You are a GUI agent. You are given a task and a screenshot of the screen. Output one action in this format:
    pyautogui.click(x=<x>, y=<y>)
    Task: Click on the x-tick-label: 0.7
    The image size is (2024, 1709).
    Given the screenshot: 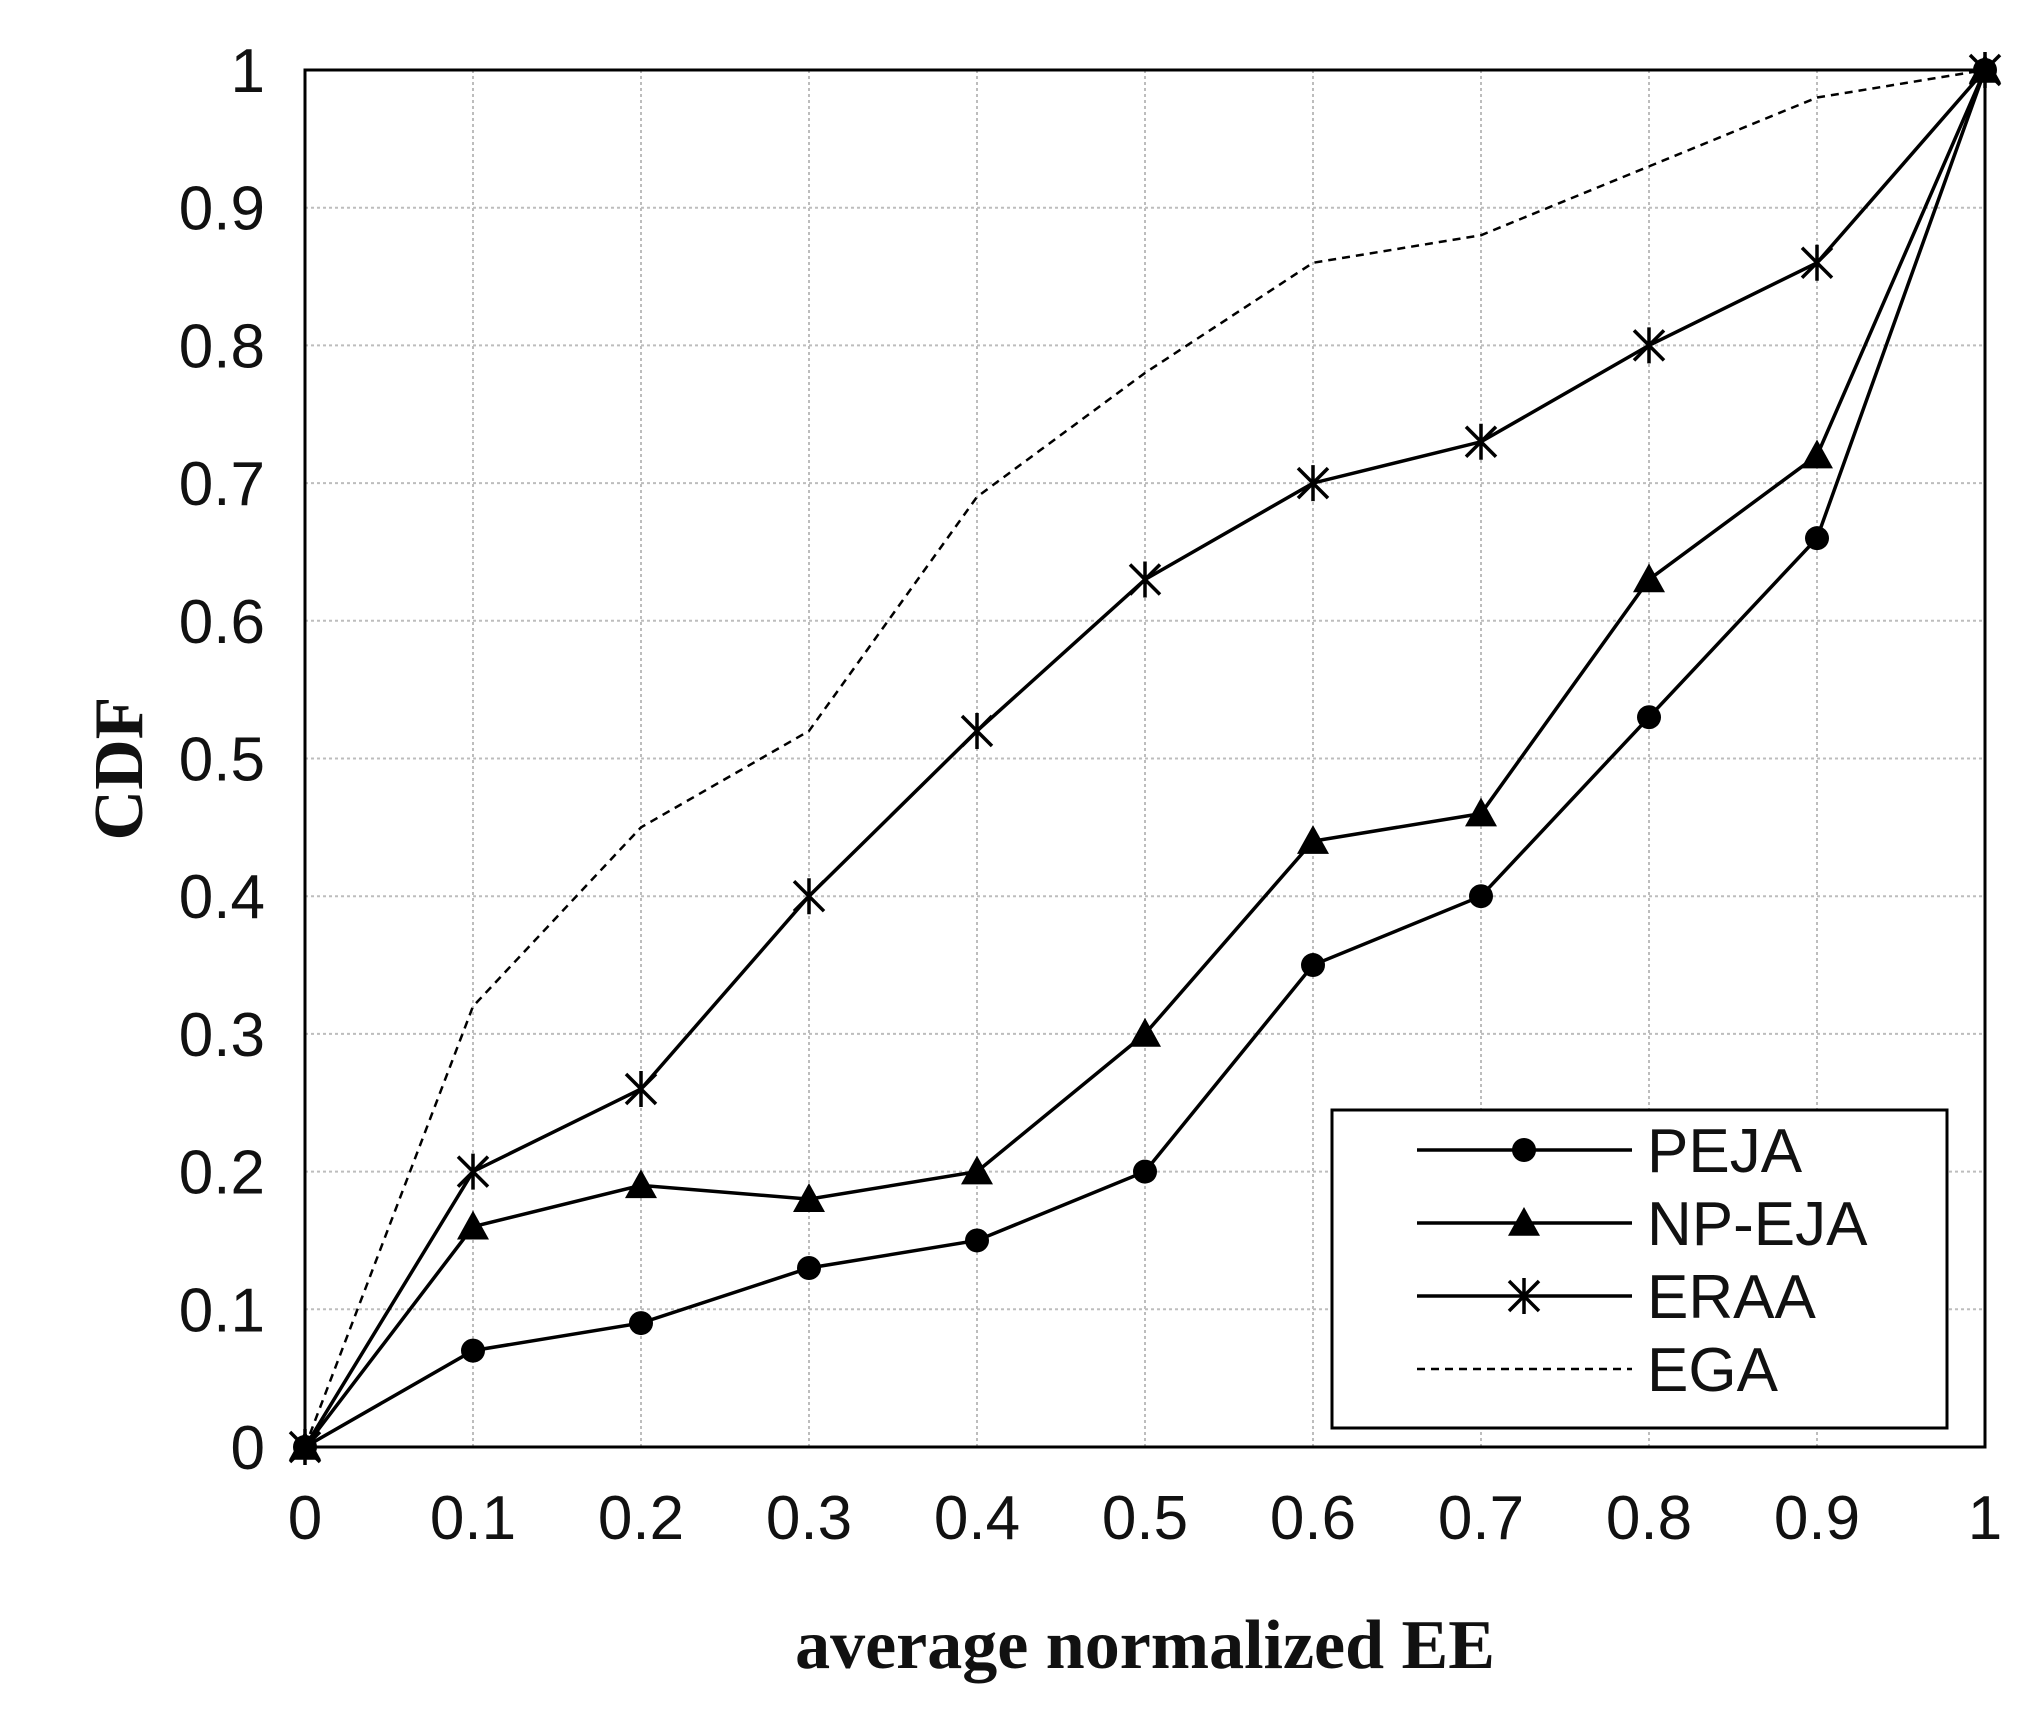 What is the action you would take?
    pyautogui.click(x=1481, y=1518)
    